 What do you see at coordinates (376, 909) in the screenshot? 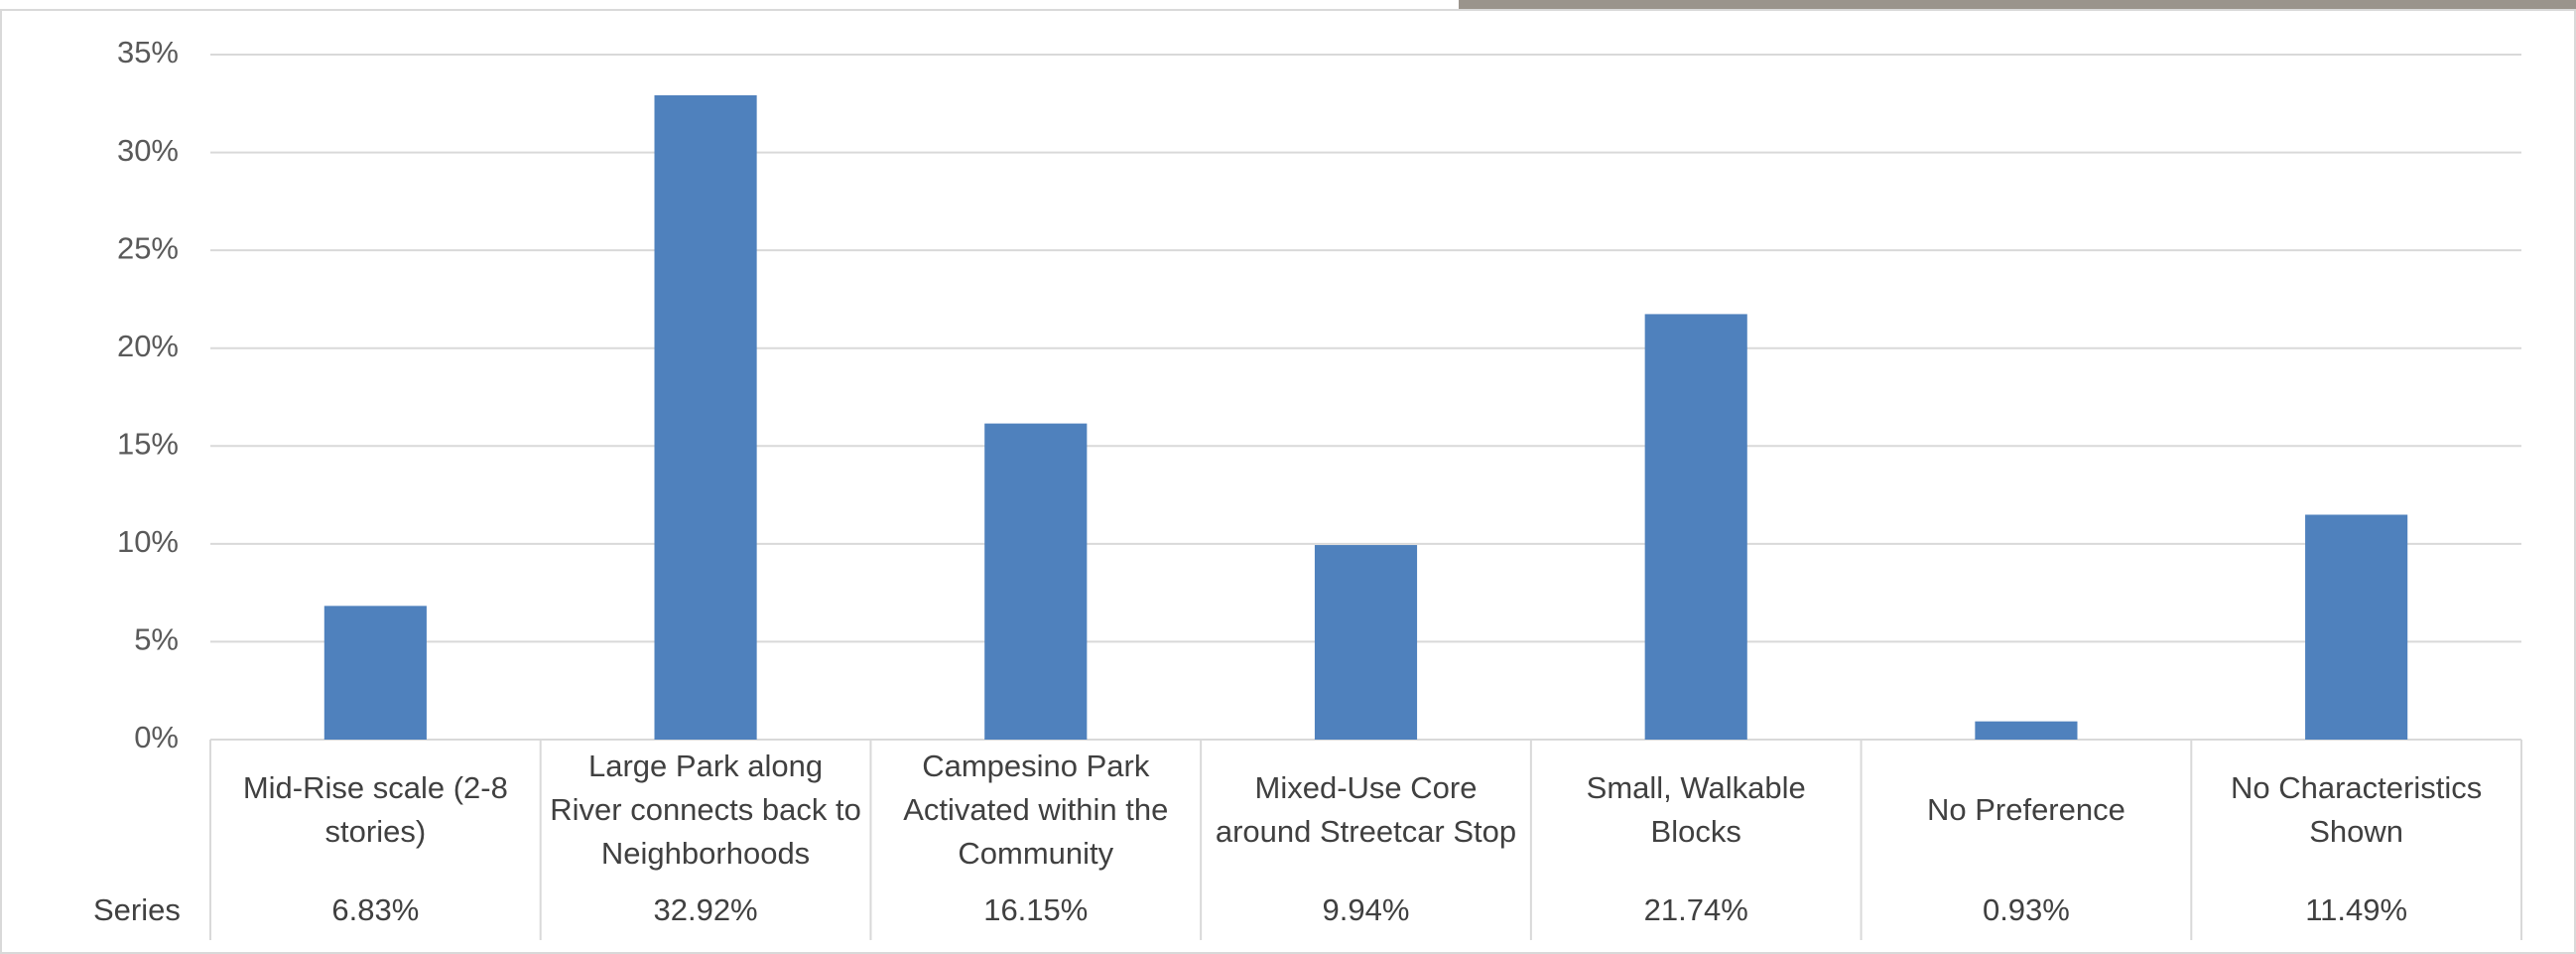
I see `table-value: 6.83%` at bounding box center [376, 909].